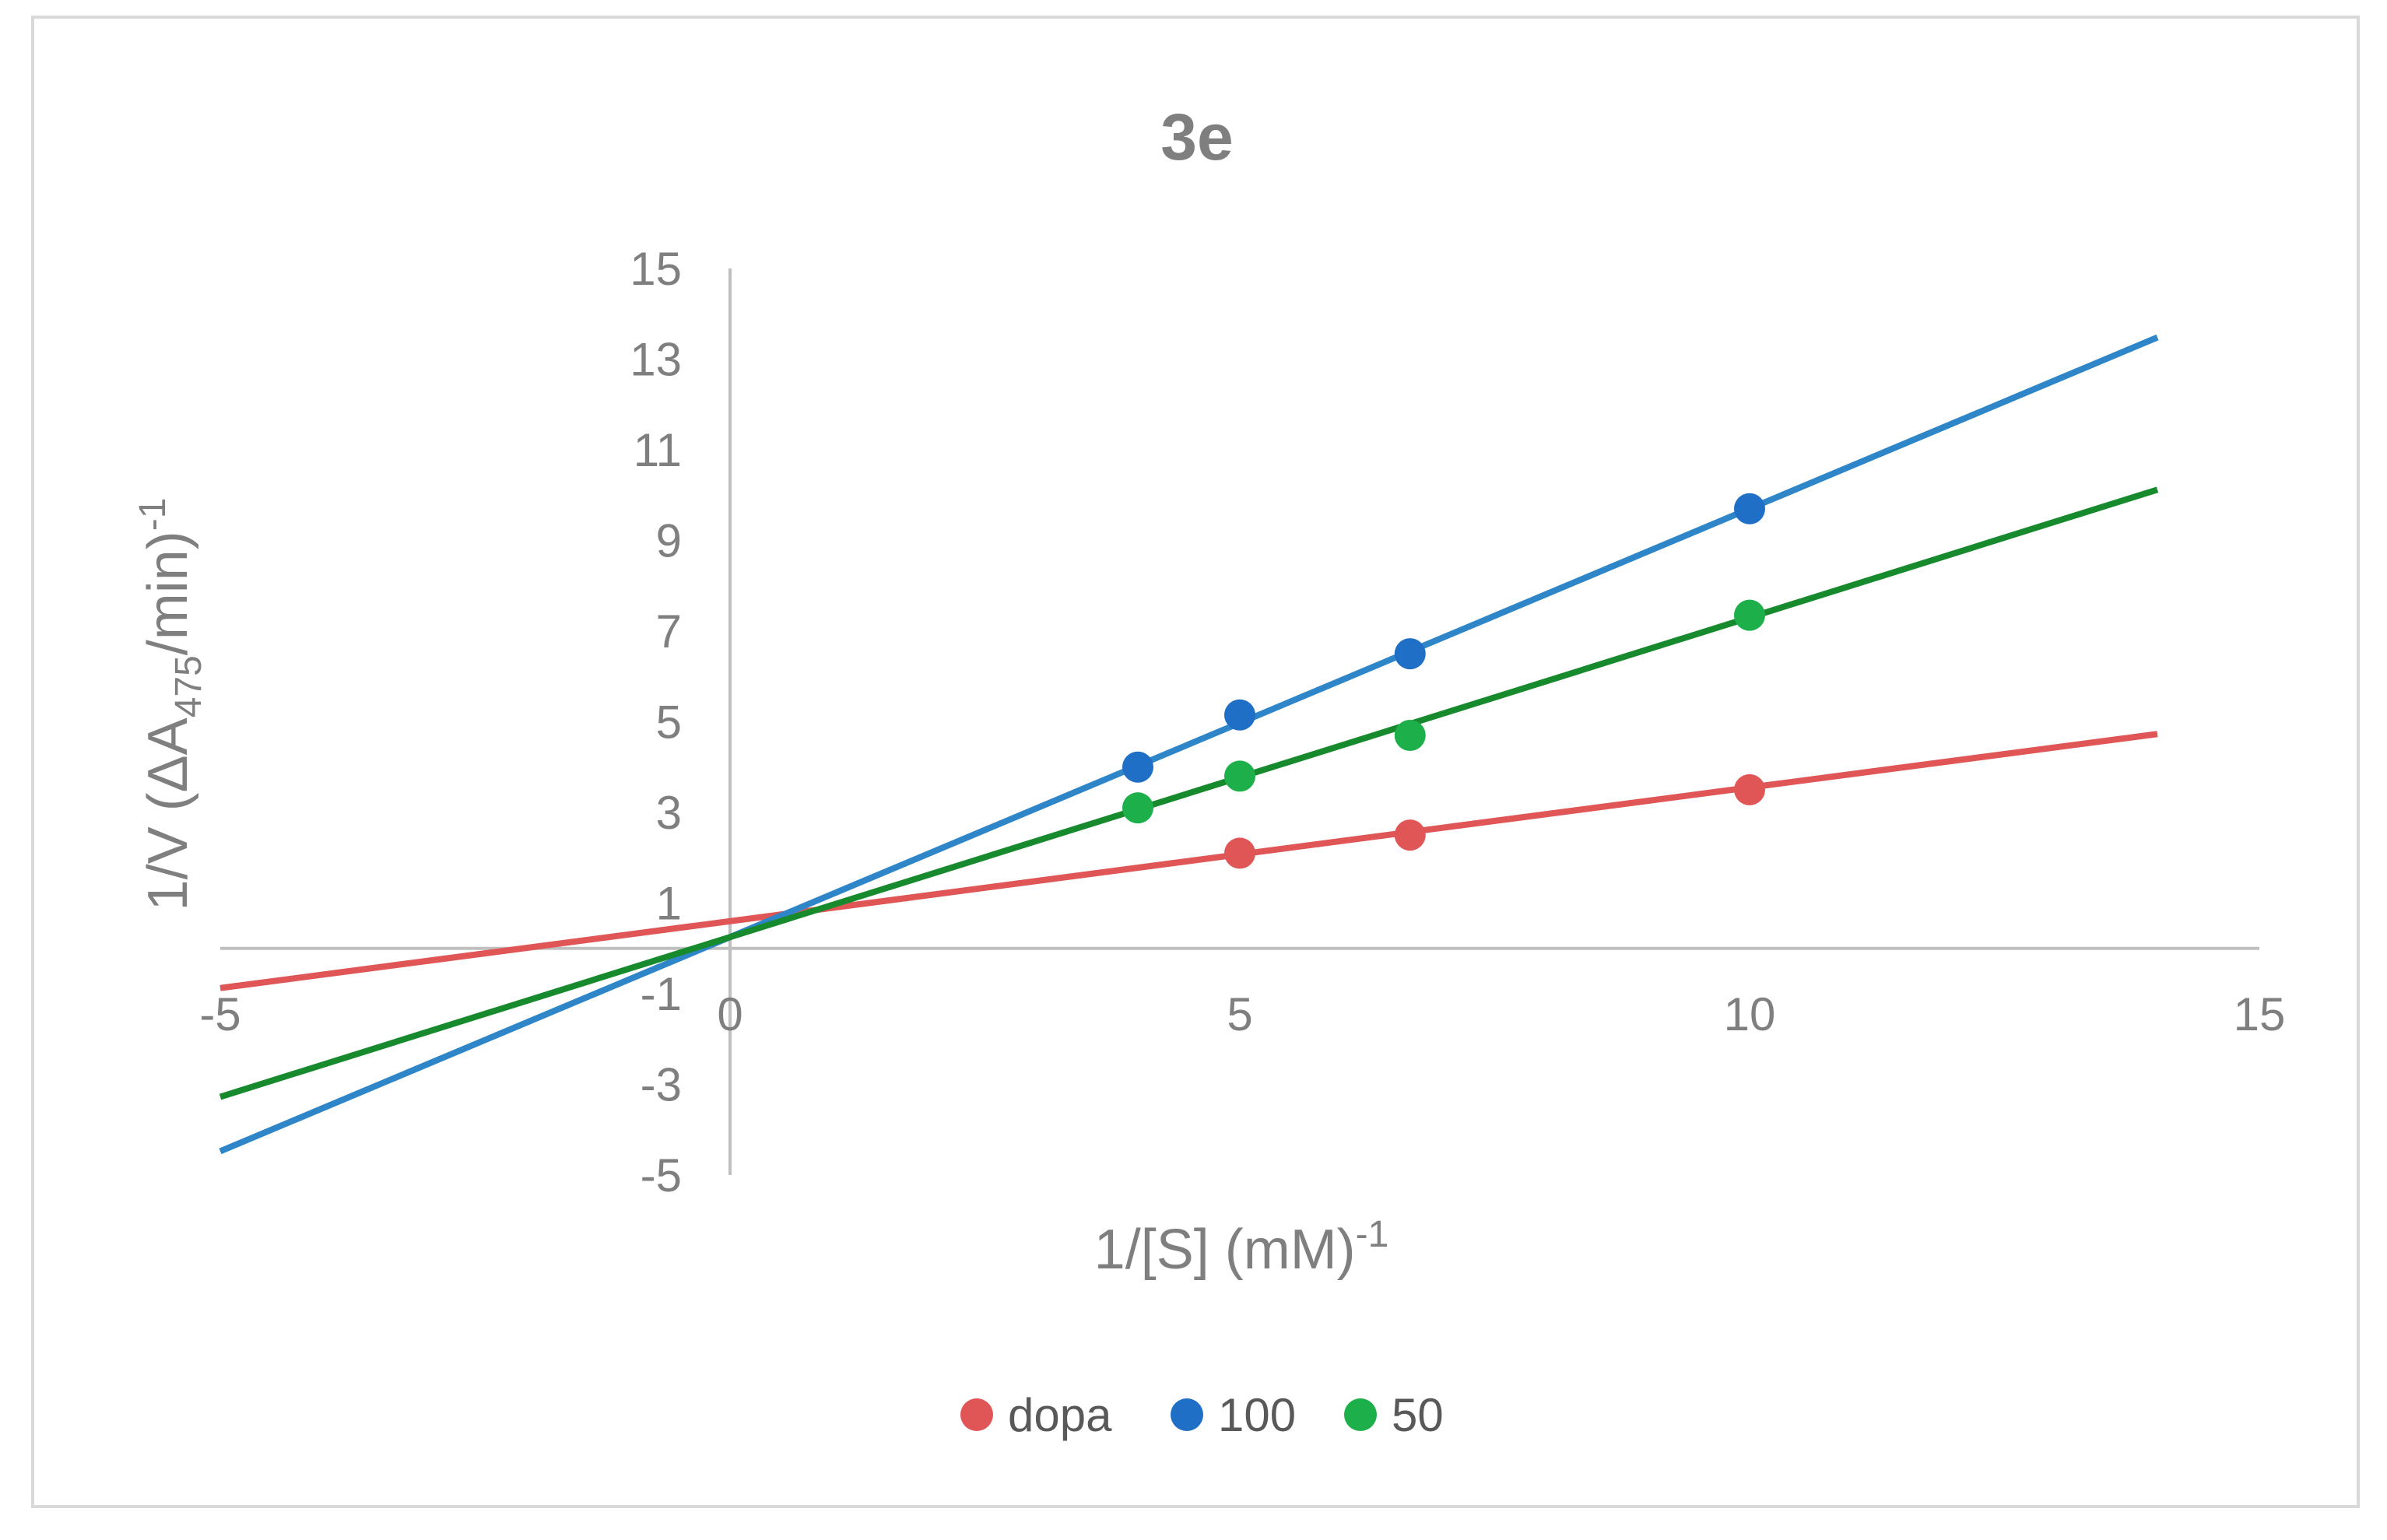  I want to click on y-tick-label: 7, so click(669, 631).